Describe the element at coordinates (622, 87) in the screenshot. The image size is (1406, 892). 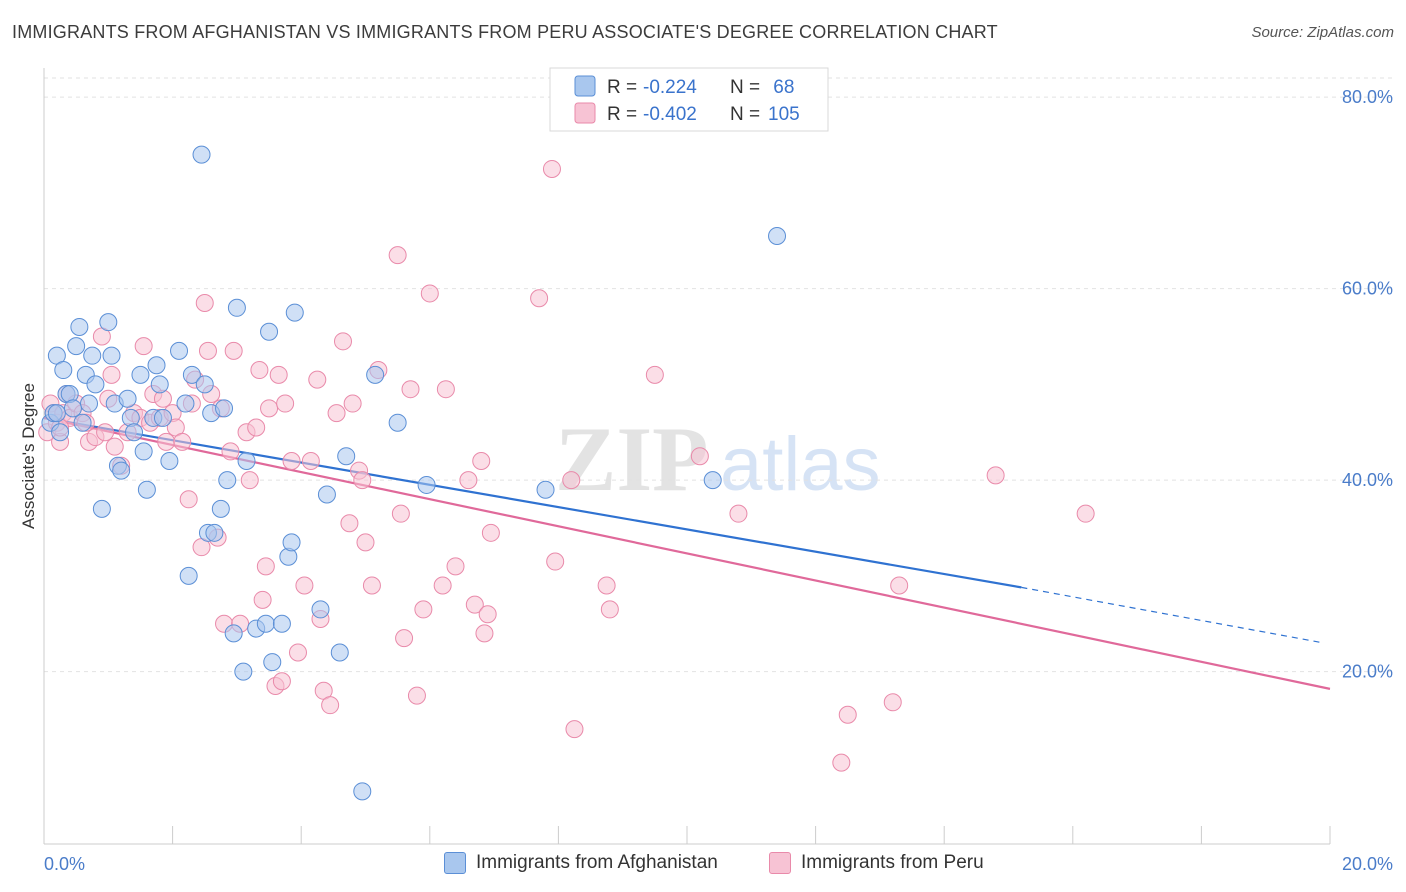
I see `legend-r-label-afghanistan: R =` at that location.